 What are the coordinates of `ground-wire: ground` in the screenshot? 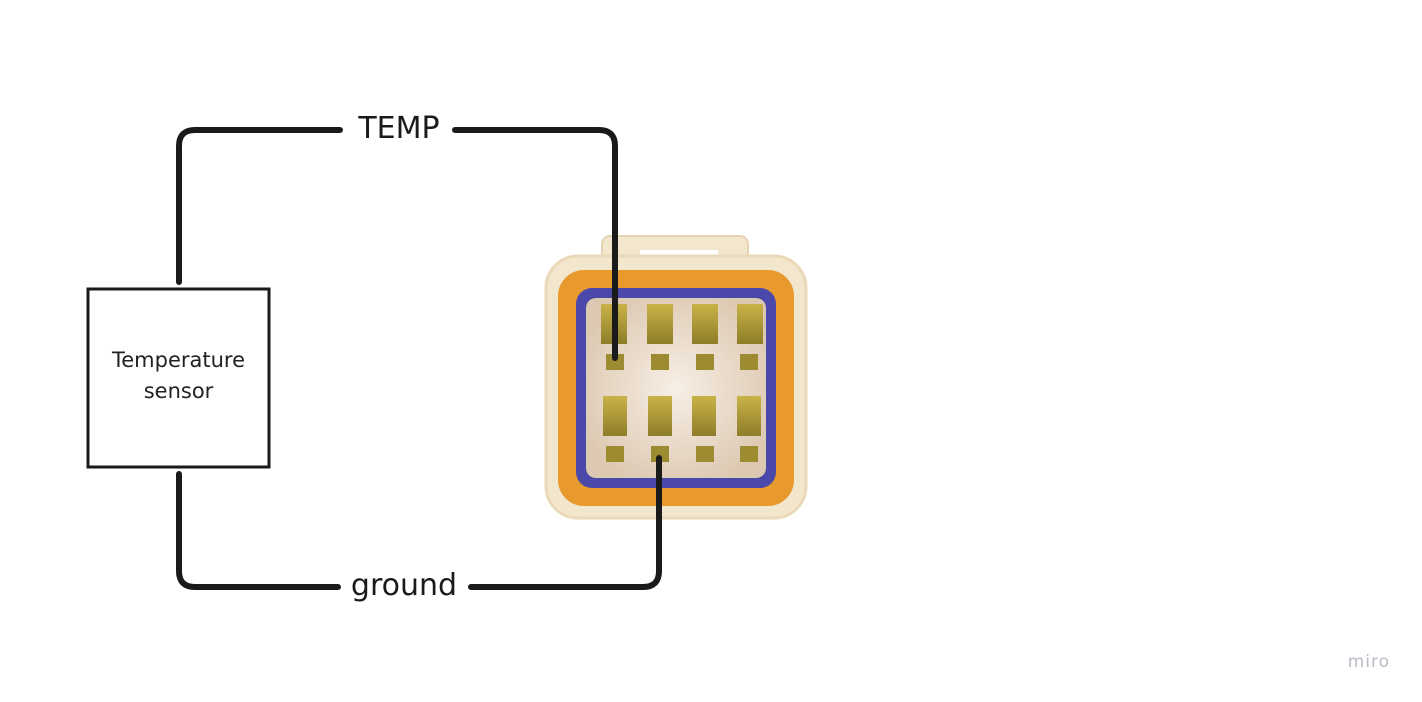 It's located at (419, 529).